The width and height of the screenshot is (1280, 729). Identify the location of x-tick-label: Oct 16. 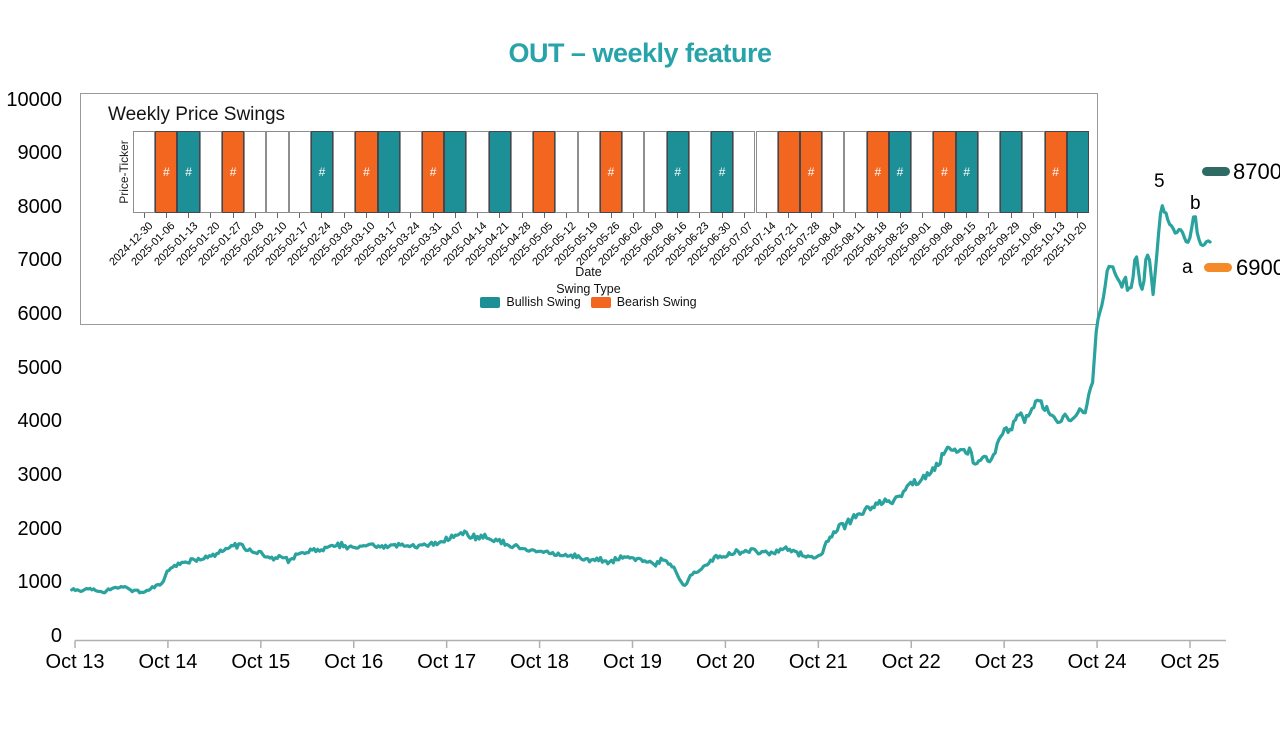
(354, 662).